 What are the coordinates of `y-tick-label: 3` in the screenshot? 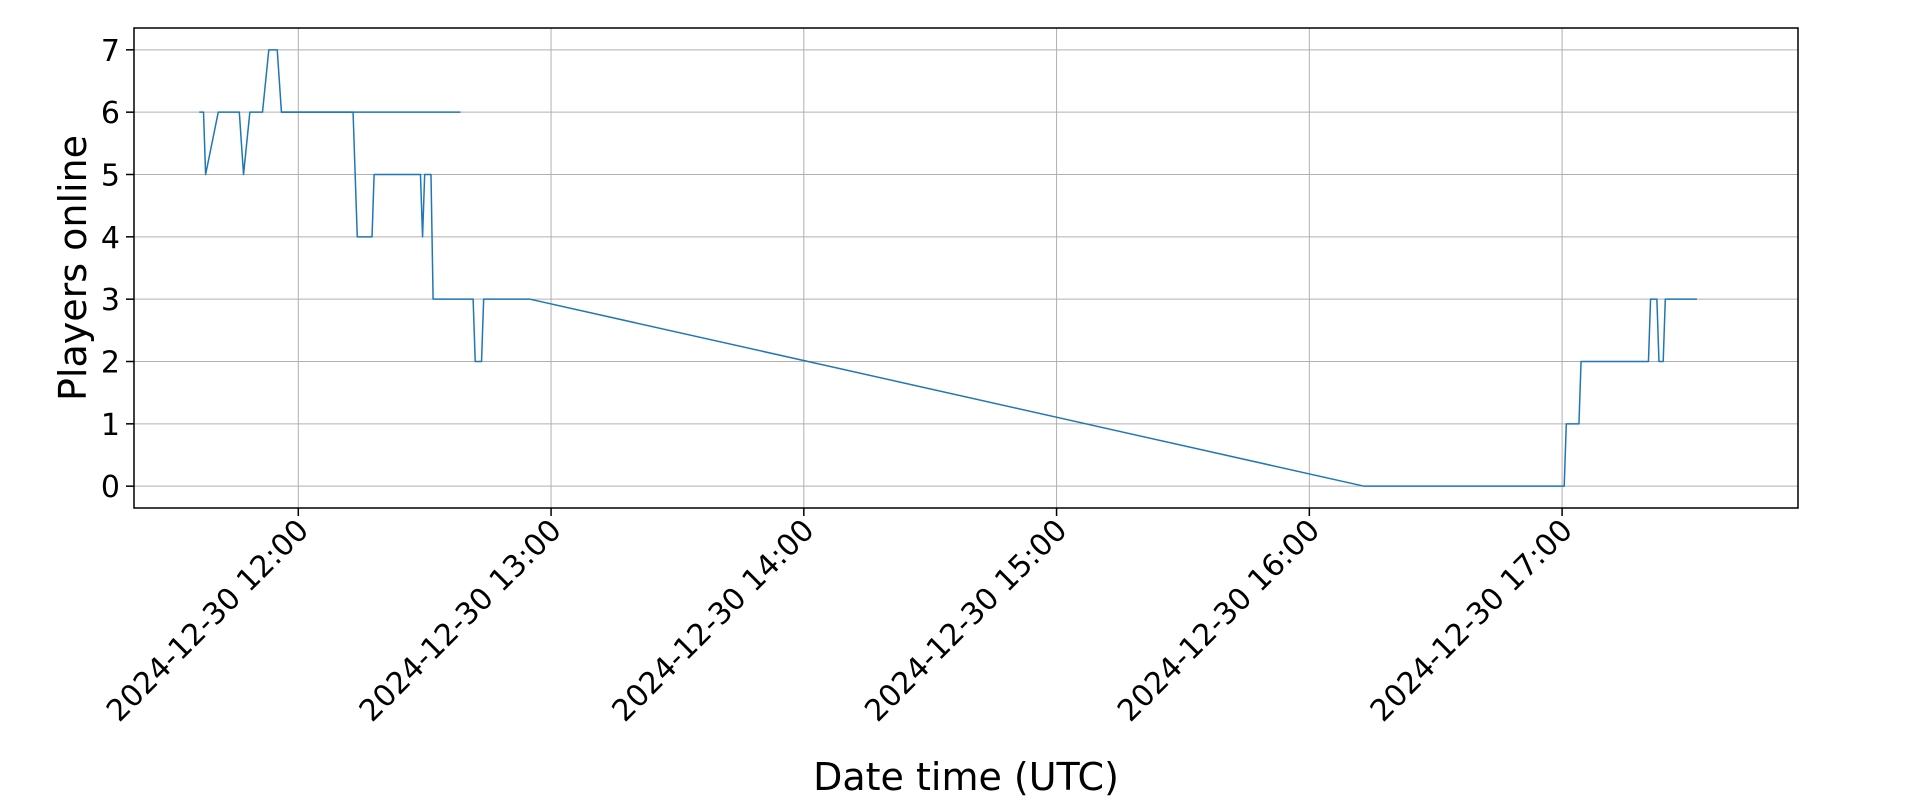 It's located at (110, 300).